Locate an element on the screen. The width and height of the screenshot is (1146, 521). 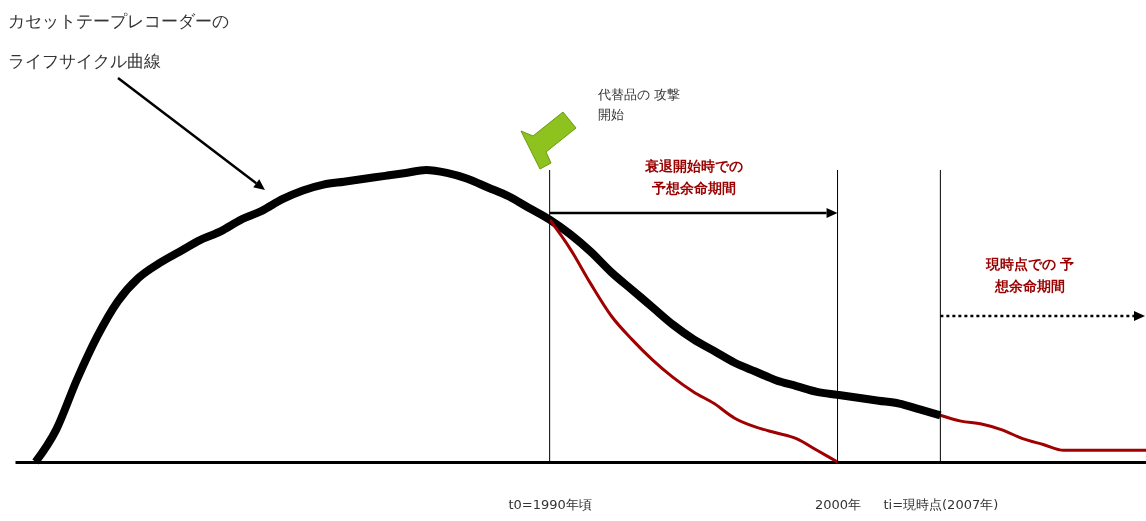
chart-title: カセットテープレコーダーのライフサイクル曲線 is located at coordinates (118, 41).